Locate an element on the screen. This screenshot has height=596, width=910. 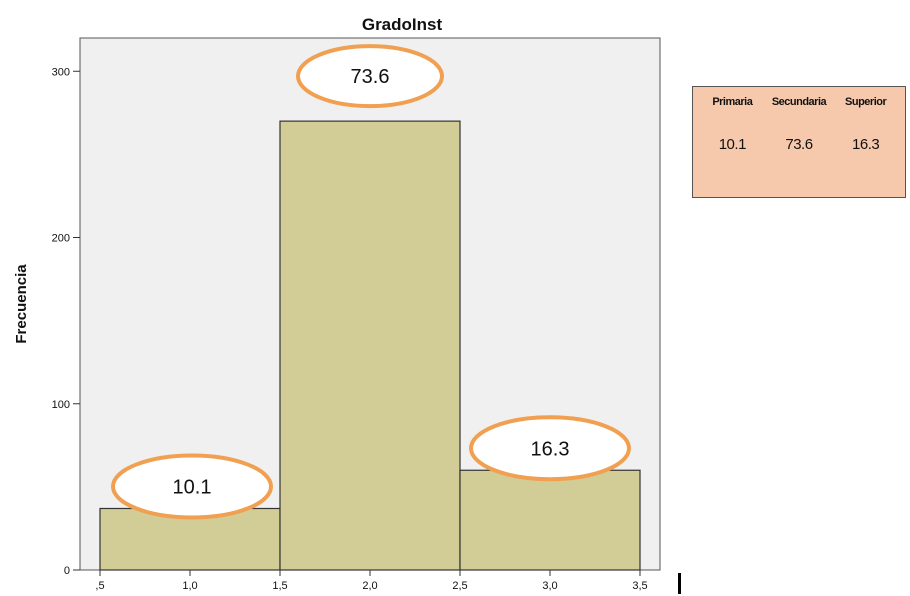
annotation-label: 73.6 is located at coordinates (370, 77).